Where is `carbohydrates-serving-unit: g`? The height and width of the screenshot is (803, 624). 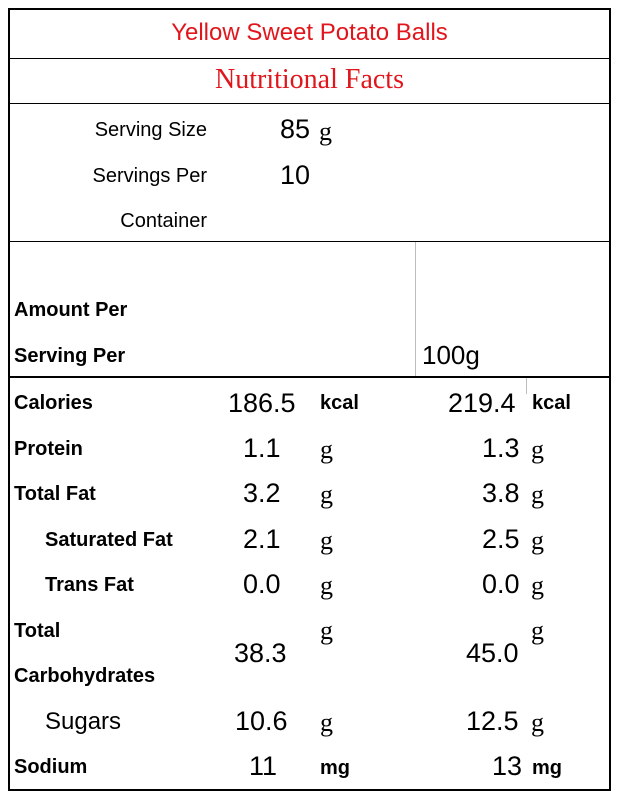 carbohydrates-serving-unit: g is located at coordinates (326, 630).